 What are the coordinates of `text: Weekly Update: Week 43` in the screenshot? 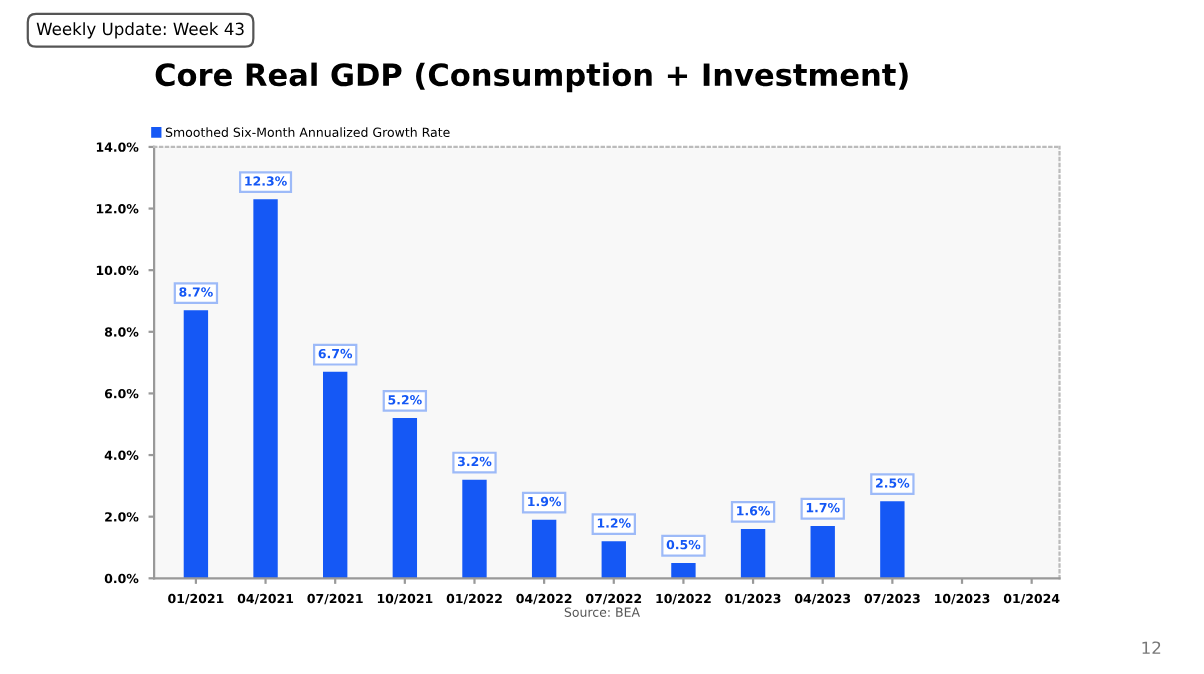 It's located at (140, 30).